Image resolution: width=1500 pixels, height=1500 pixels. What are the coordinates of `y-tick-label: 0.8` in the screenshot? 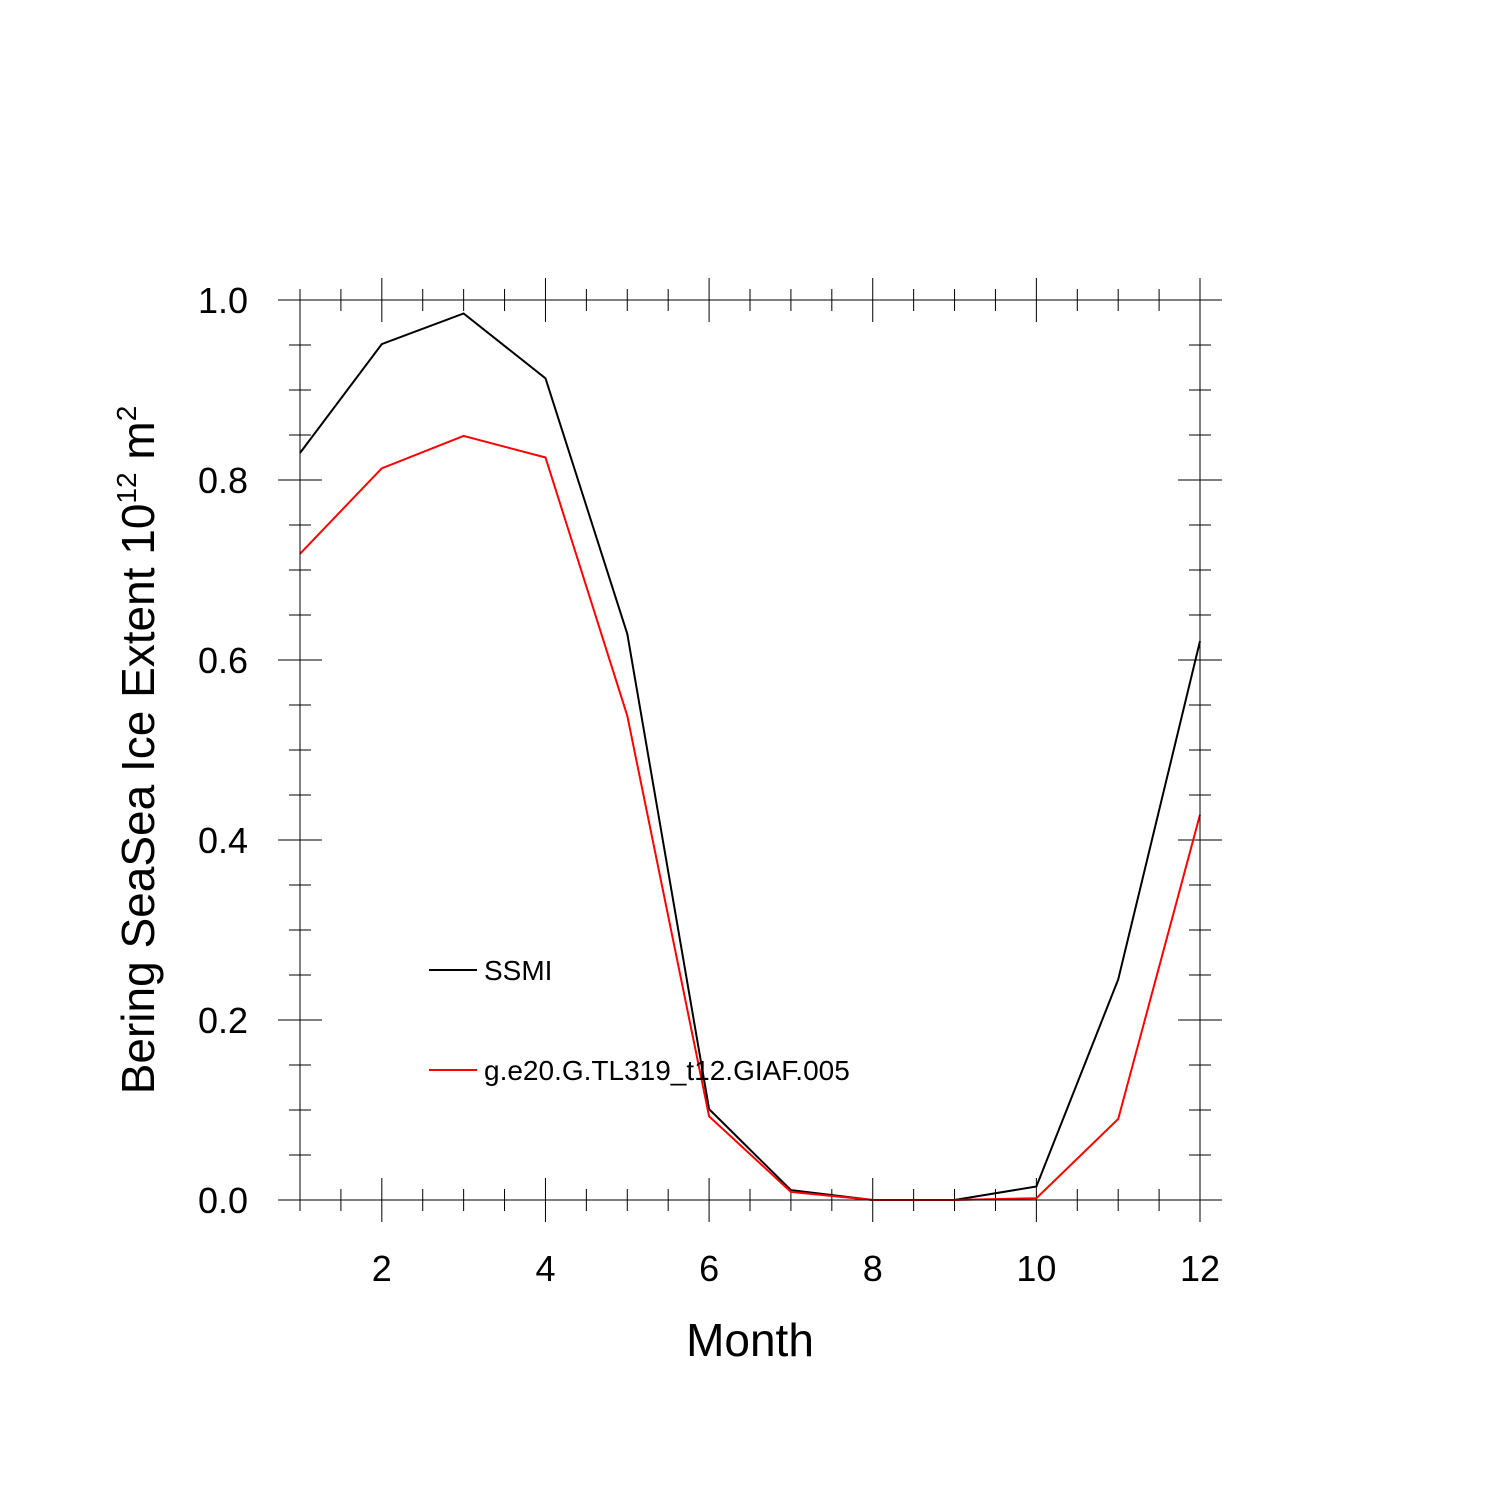 It's located at (223, 480).